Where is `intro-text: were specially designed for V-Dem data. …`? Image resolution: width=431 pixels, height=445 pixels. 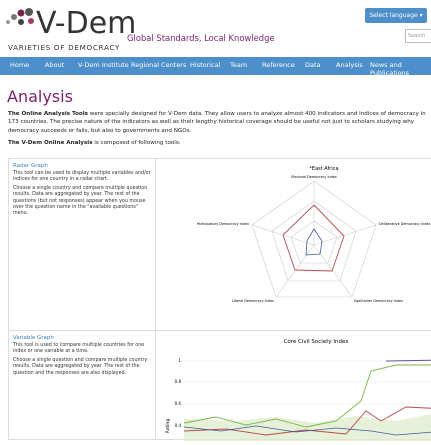
intro-text: were specially designed for V-Dem data. … is located at coordinates (217, 122).